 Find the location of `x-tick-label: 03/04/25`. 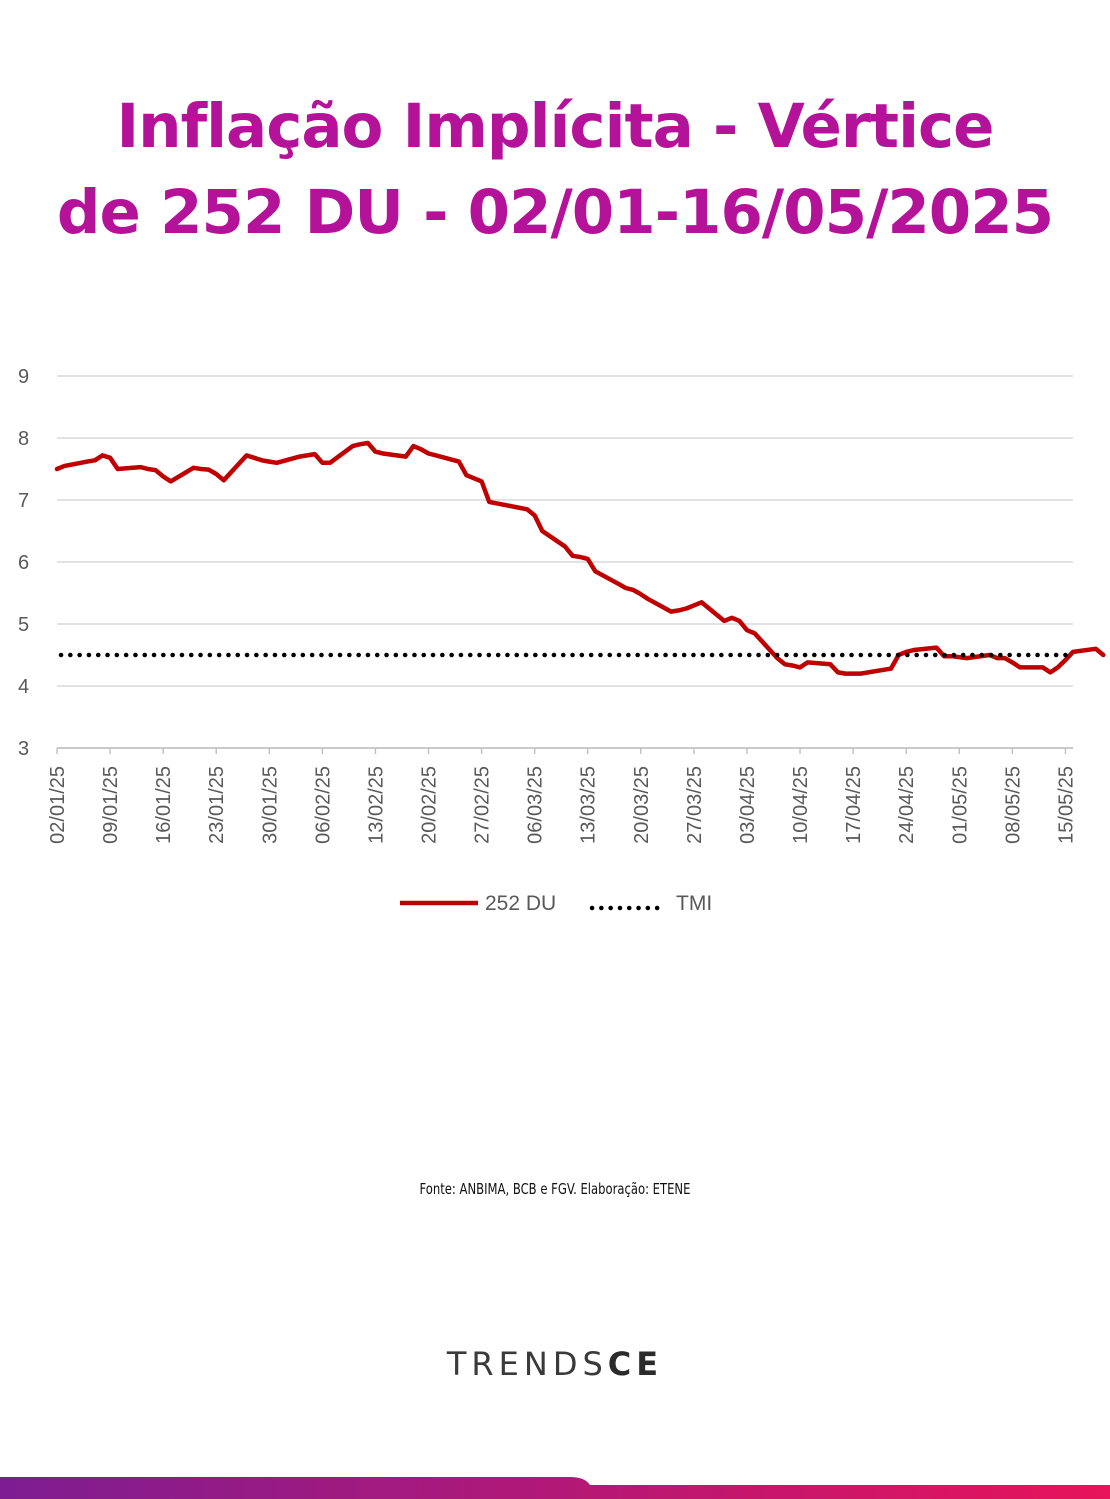

x-tick-label: 03/04/25 is located at coordinates (748, 805).